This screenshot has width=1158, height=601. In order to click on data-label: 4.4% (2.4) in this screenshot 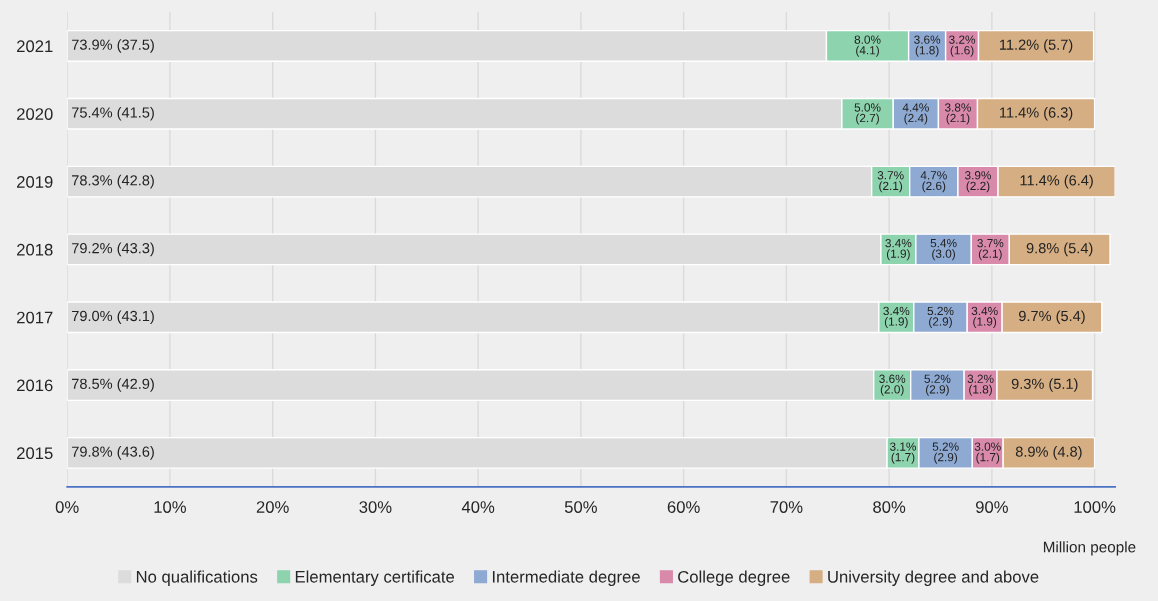, I will do `click(915, 114)`.